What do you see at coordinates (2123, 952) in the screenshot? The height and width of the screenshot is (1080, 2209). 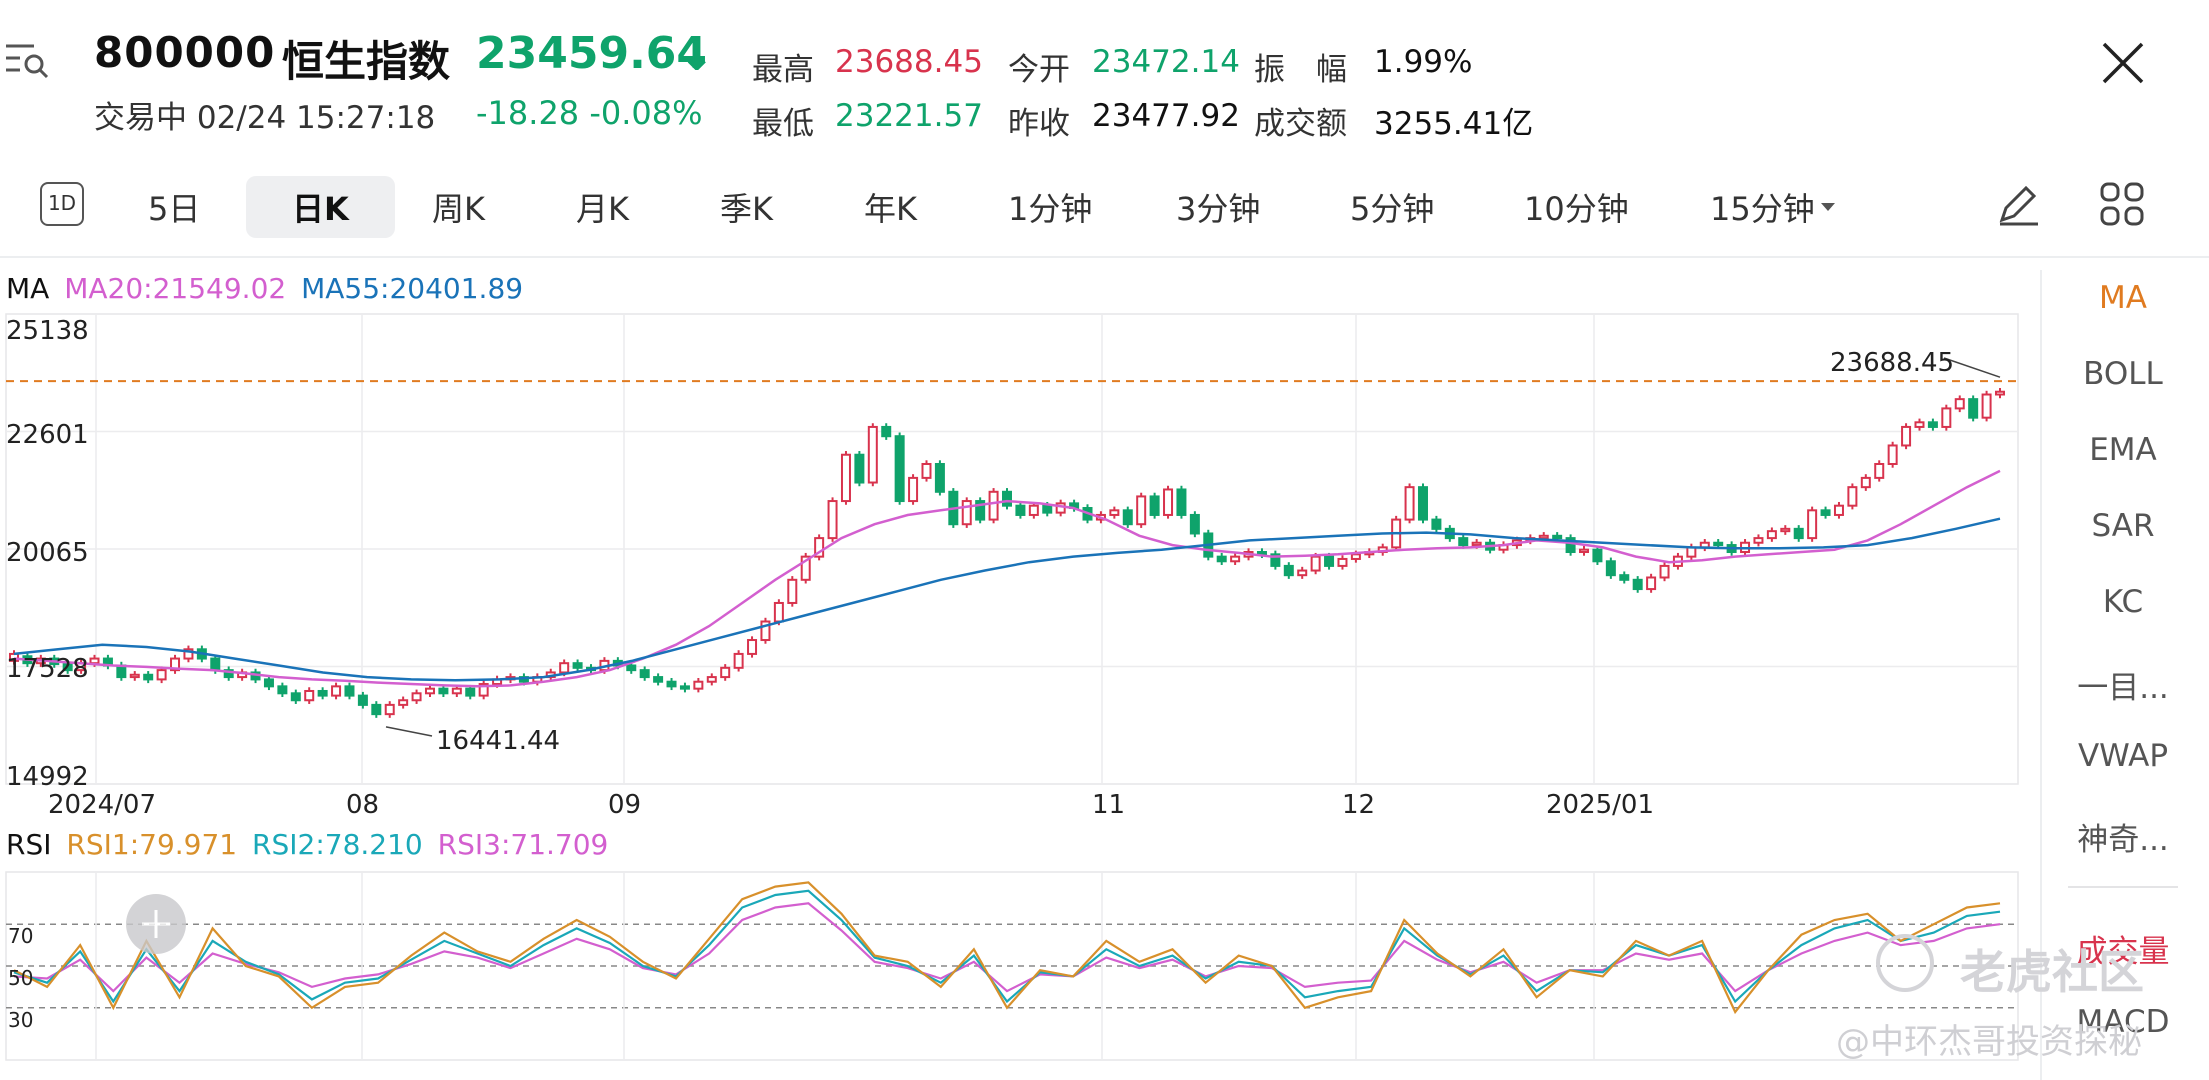 I see `side-item-volume: 成交量` at bounding box center [2123, 952].